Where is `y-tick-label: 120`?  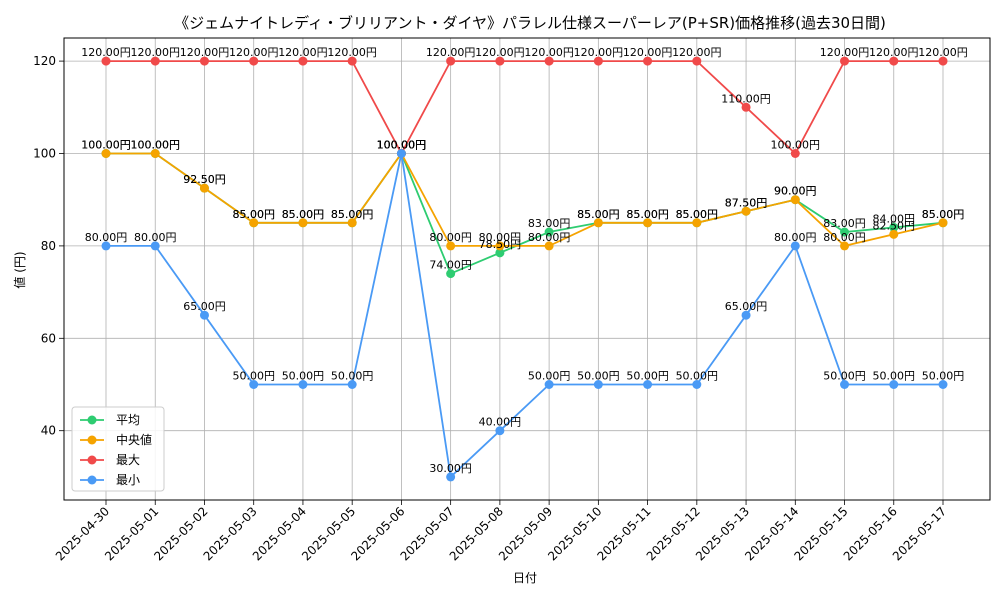 y-tick-label: 120 is located at coordinates (44, 61).